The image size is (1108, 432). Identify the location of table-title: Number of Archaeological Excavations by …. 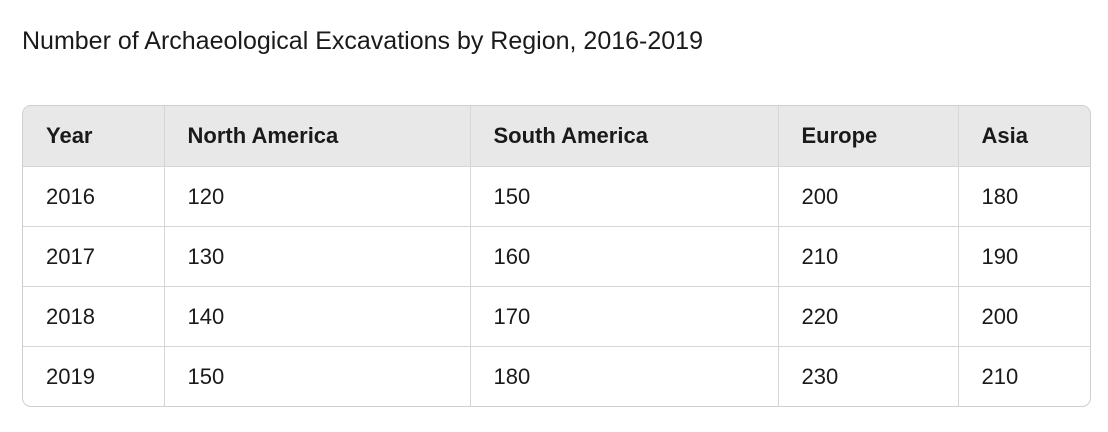
(362, 41).